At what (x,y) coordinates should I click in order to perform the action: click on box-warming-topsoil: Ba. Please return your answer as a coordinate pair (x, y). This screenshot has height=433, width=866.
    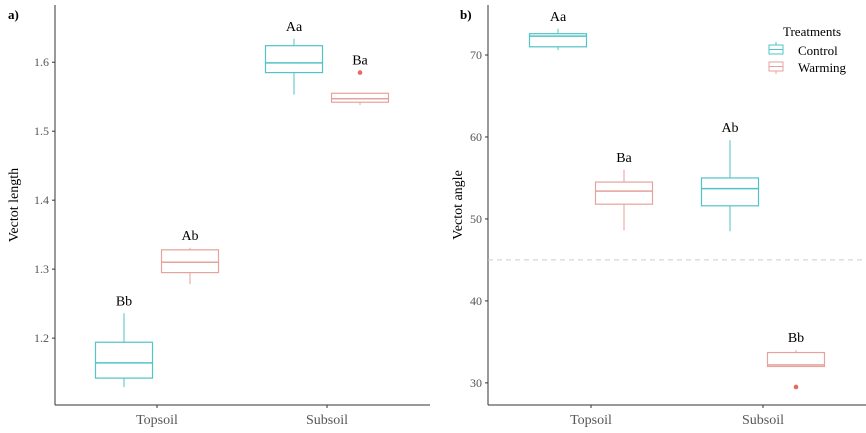
    Looking at the image, I should click on (624, 191).